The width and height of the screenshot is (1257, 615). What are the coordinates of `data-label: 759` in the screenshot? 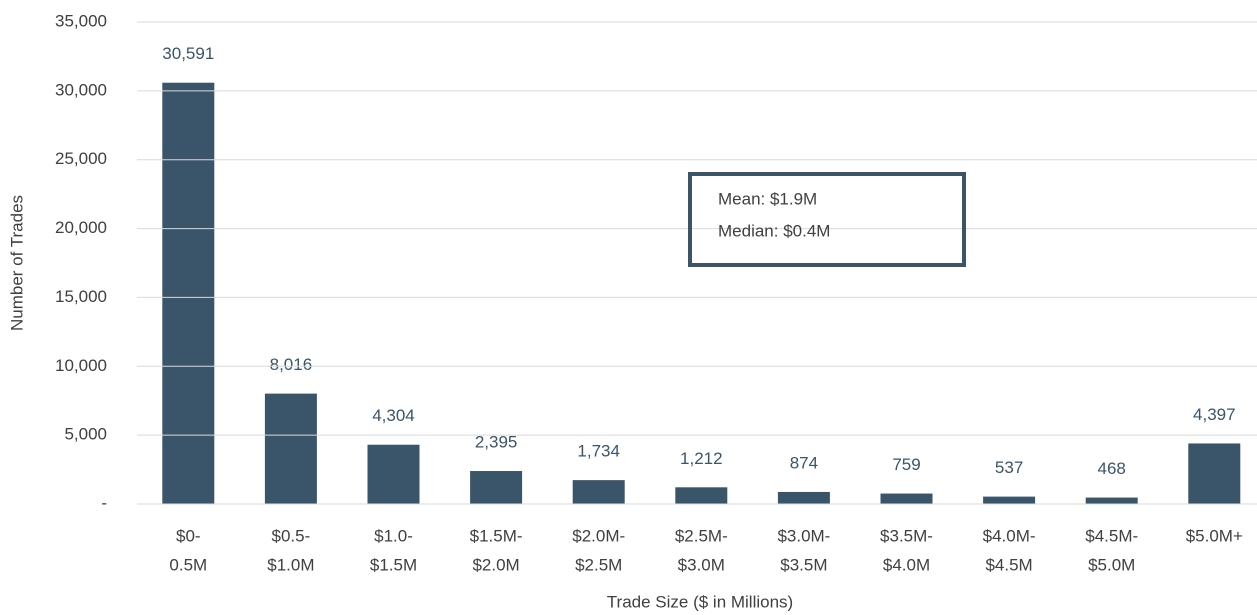 It's located at (906, 464).